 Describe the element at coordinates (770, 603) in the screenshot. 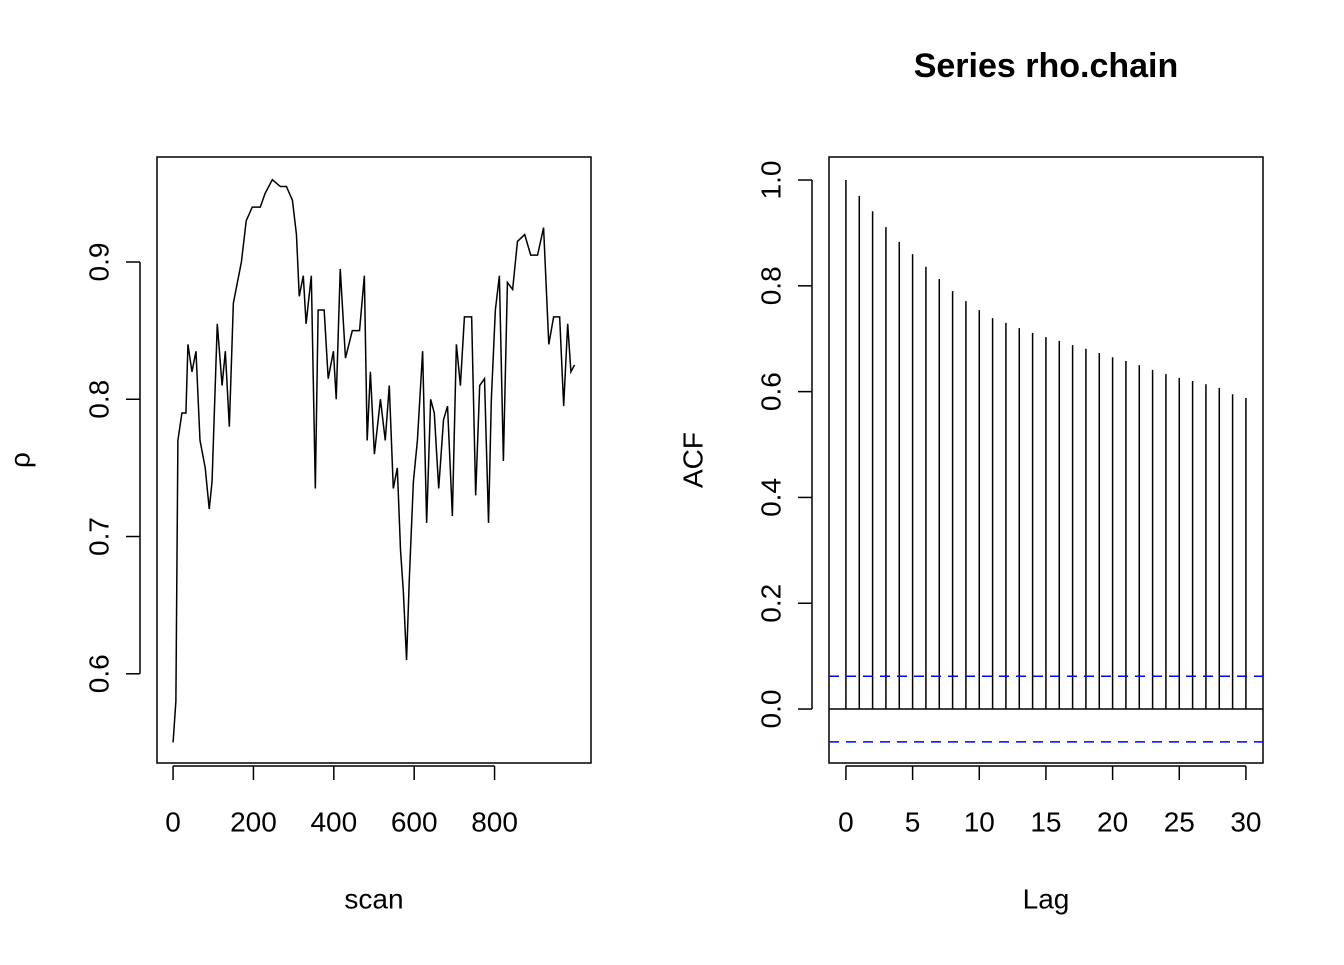

I see `y-tick-label: 0.2` at that location.